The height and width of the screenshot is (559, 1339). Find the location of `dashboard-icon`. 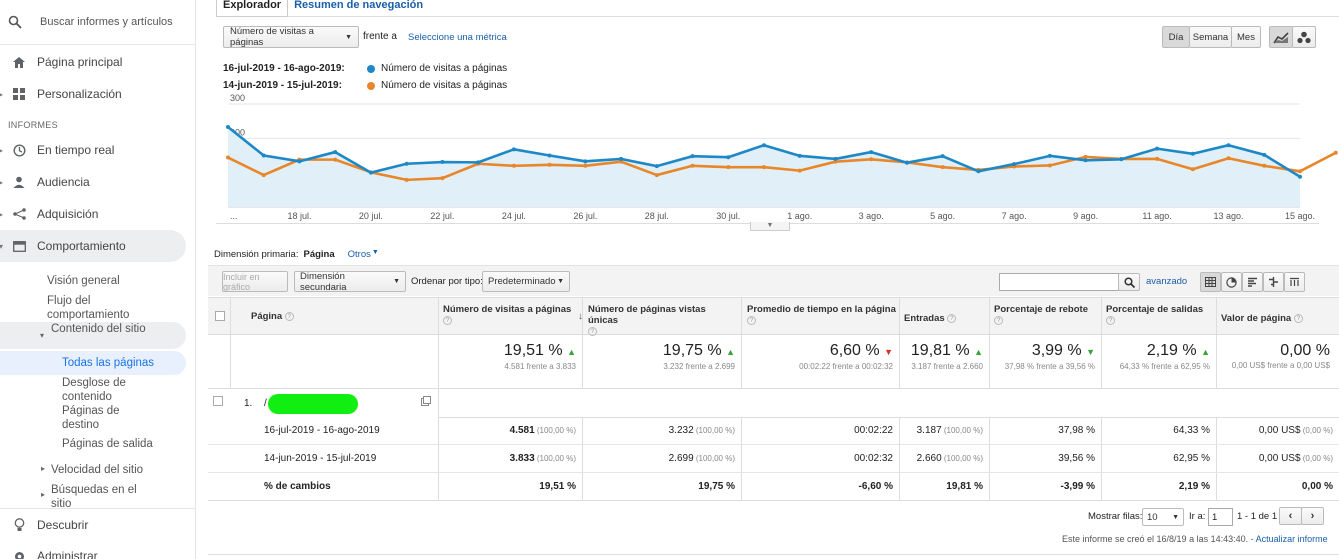

dashboard-icon is located at coordinates (19, 94).